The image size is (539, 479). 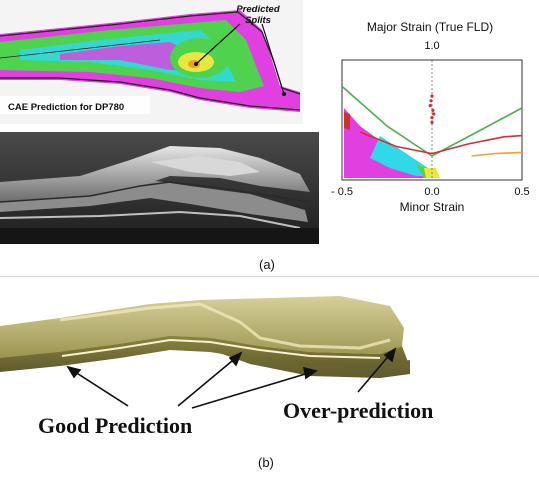 I want to click on fld-plot-area, so click(x=432, y=120).